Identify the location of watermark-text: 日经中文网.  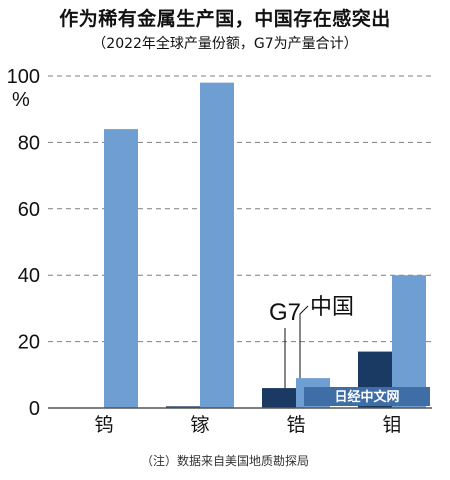
(366, 397).